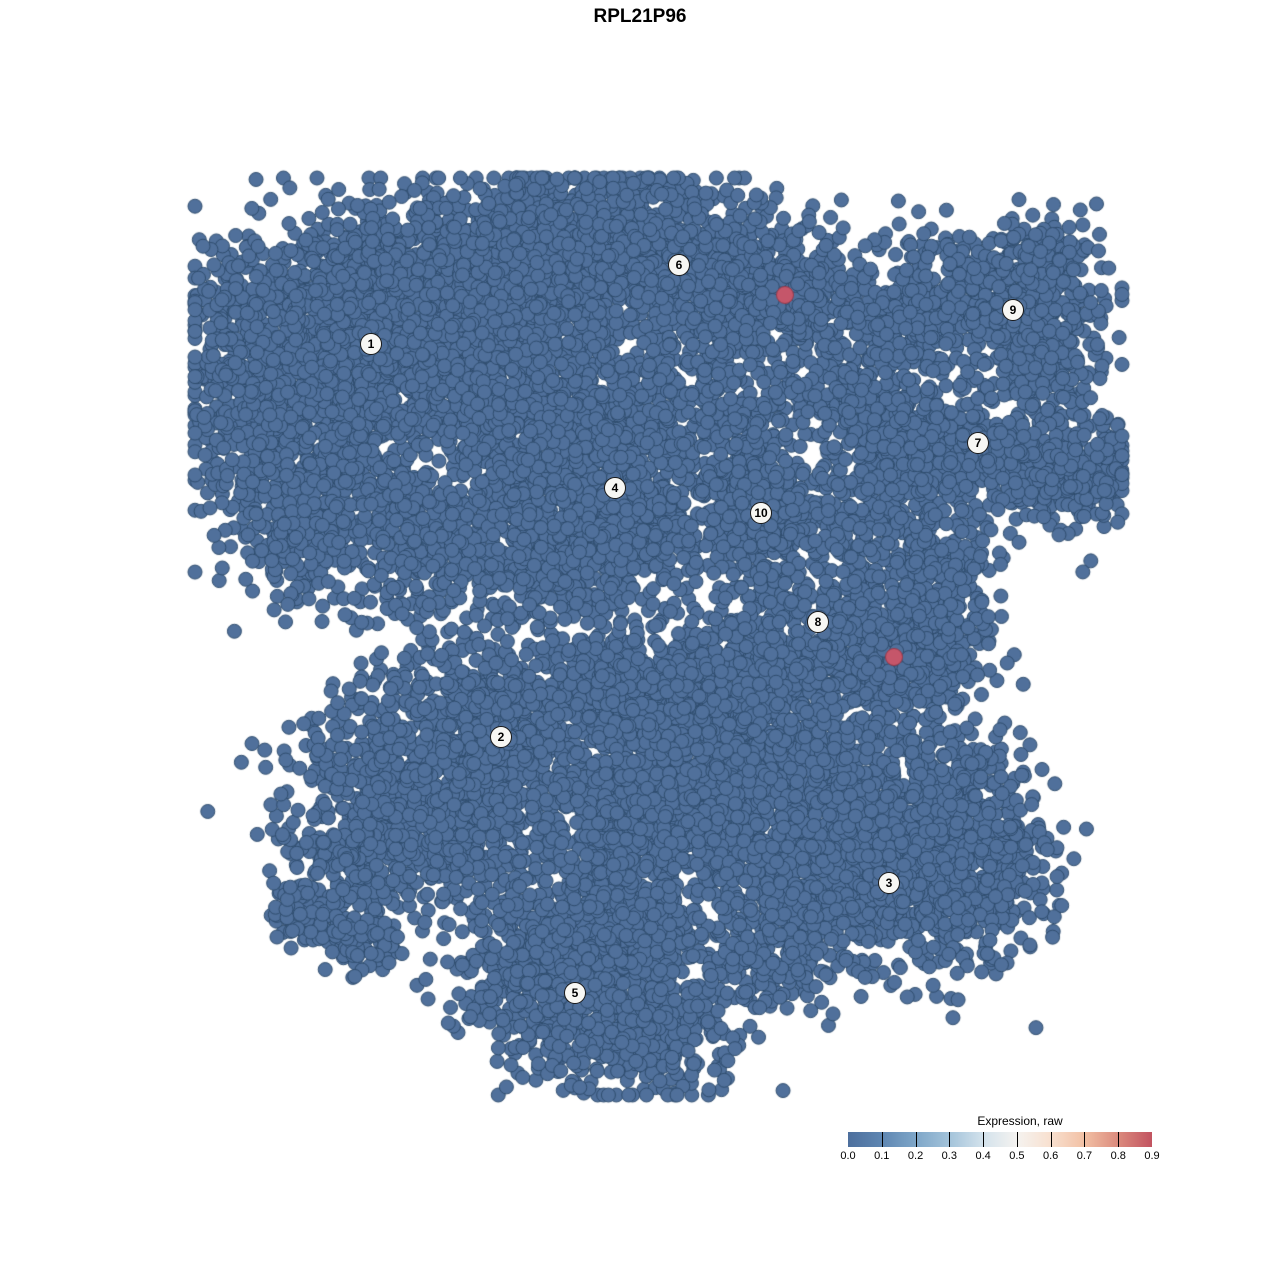  I want to click on legend-title: Expression, raw, so click(1020, 1121).